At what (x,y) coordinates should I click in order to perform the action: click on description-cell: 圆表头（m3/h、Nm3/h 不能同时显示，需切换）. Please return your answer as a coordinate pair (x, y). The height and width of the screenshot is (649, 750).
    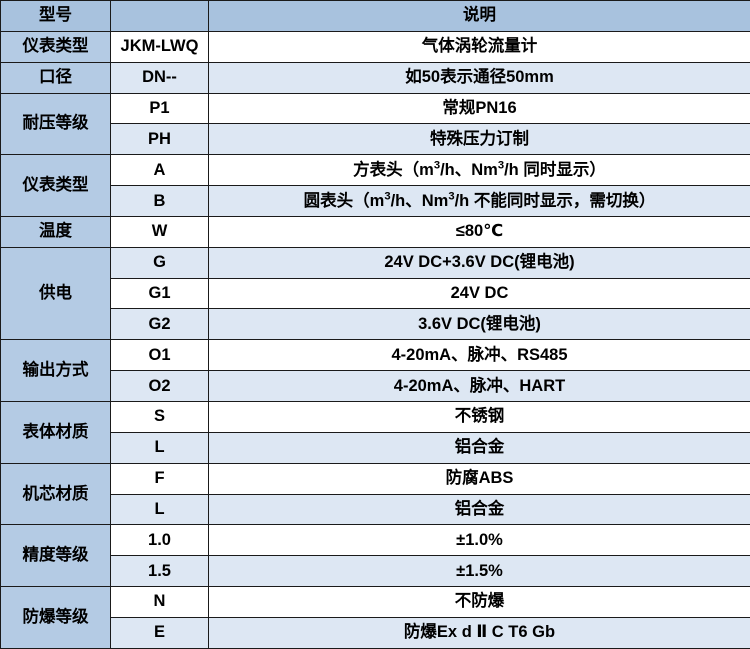
    Looking at the image, I should click on (479, 201).